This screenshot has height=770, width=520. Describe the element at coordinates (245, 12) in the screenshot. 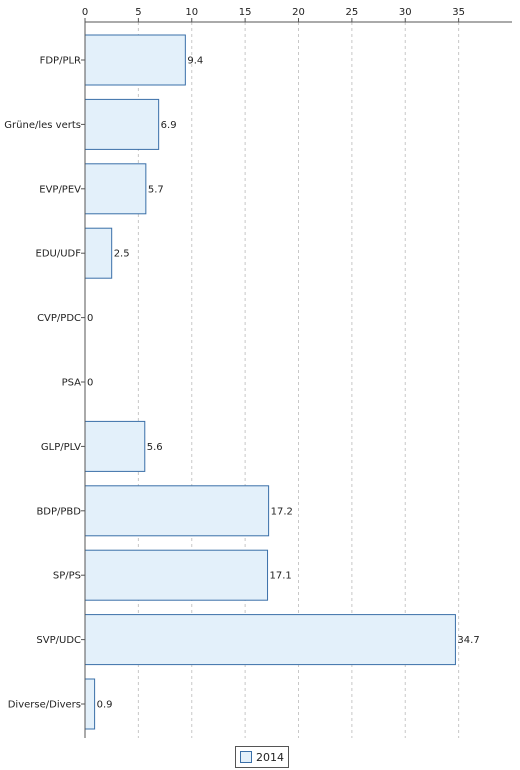

I see `x-tick-label: 15` at that location.